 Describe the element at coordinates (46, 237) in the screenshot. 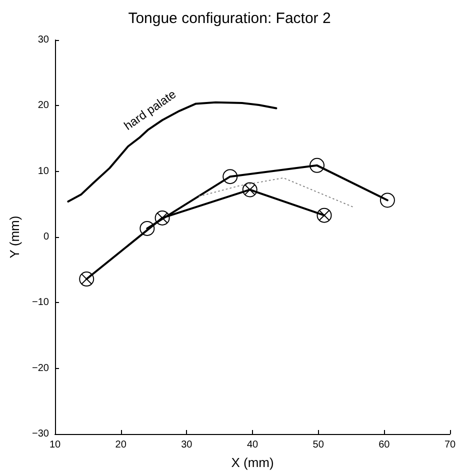

I see `y-tick-label: 0` at that location.